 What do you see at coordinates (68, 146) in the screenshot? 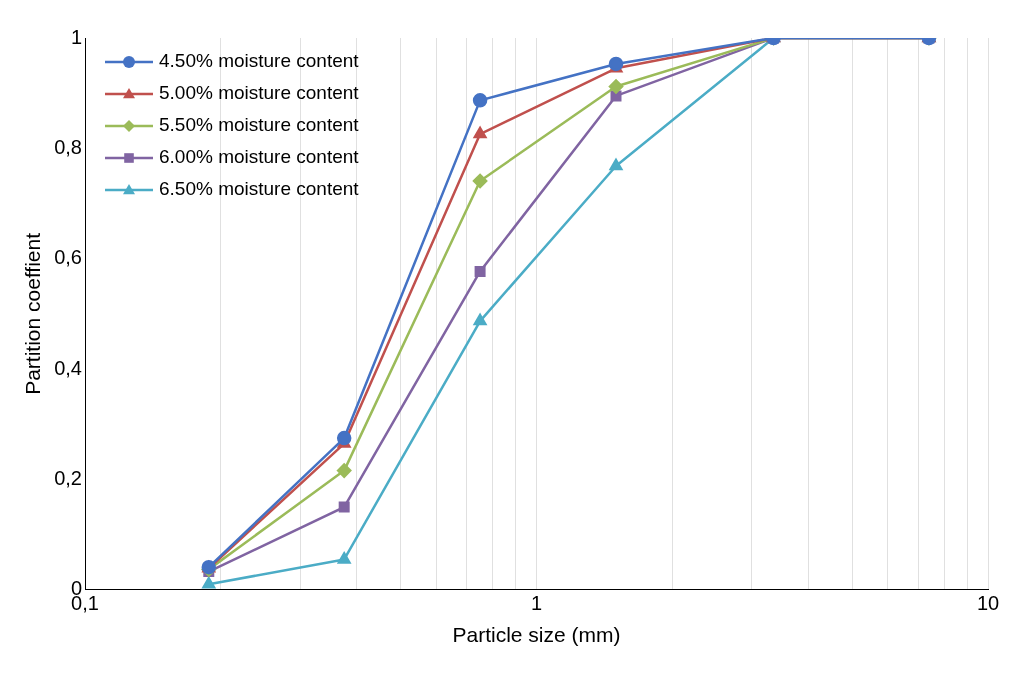
I see `y-tick-label: 0,8` at bounding box center [68, 146].